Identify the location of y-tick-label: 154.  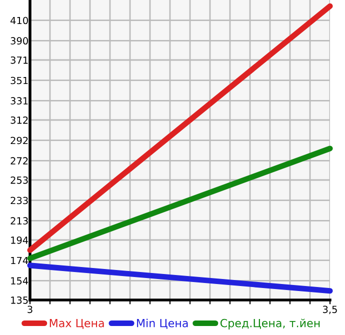
(19, 281).